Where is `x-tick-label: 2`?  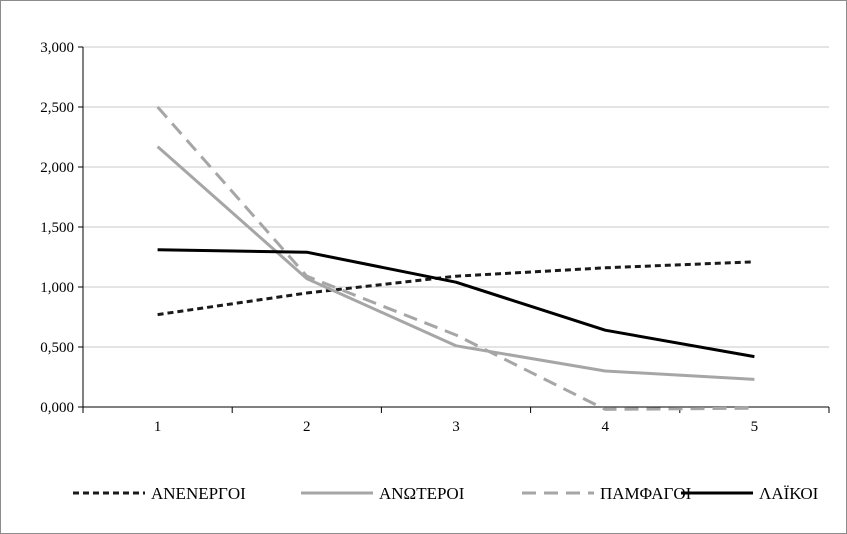
x-tick-label: 2 is located at coordinates (307, 427).